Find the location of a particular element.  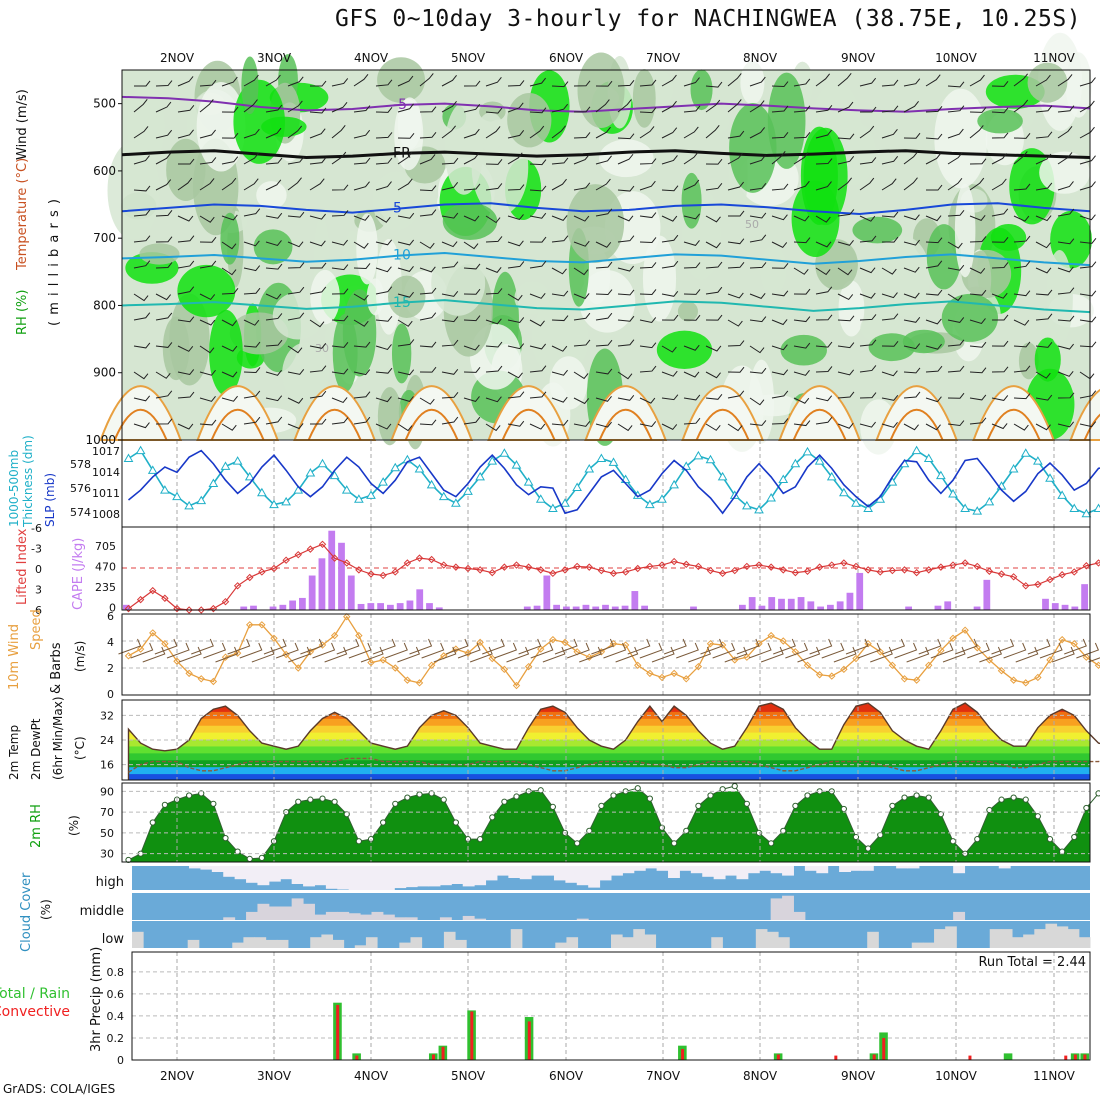

x-tick-bottom: 9NOV is located at coordinates (858, 1076).